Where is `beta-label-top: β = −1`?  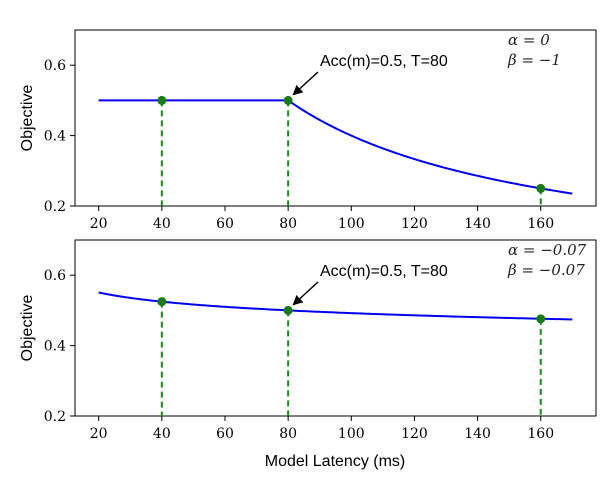
beta-label-top: β = −1 is located at coordinates (534, 60).